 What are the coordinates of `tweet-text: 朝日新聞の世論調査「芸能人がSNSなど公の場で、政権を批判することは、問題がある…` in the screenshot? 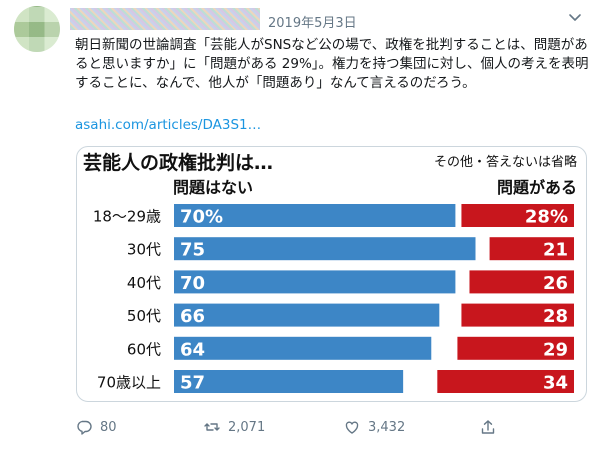 It's located at (332, 64).